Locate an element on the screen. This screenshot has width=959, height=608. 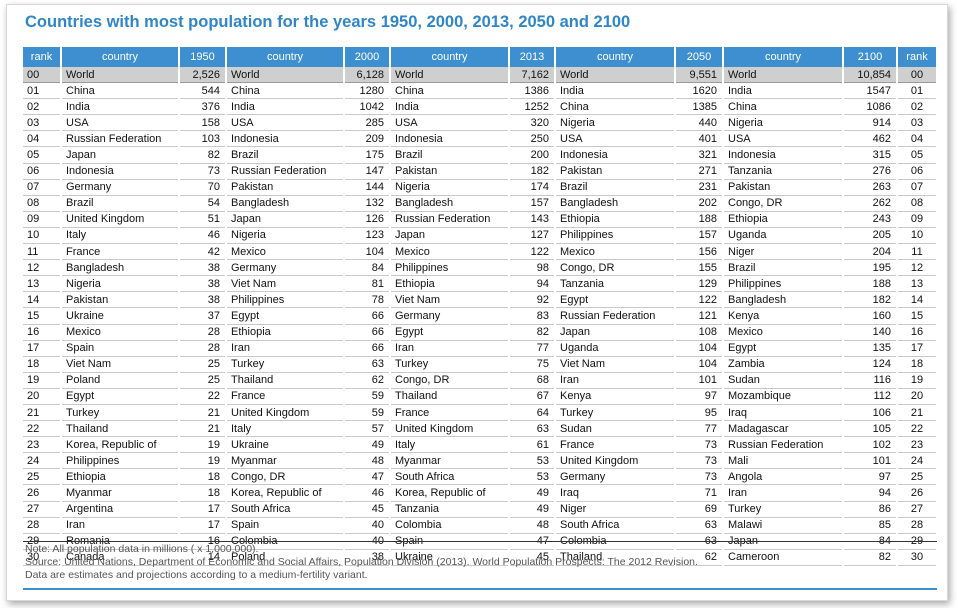
header-rank: rank is located at coordinates (42, 57).